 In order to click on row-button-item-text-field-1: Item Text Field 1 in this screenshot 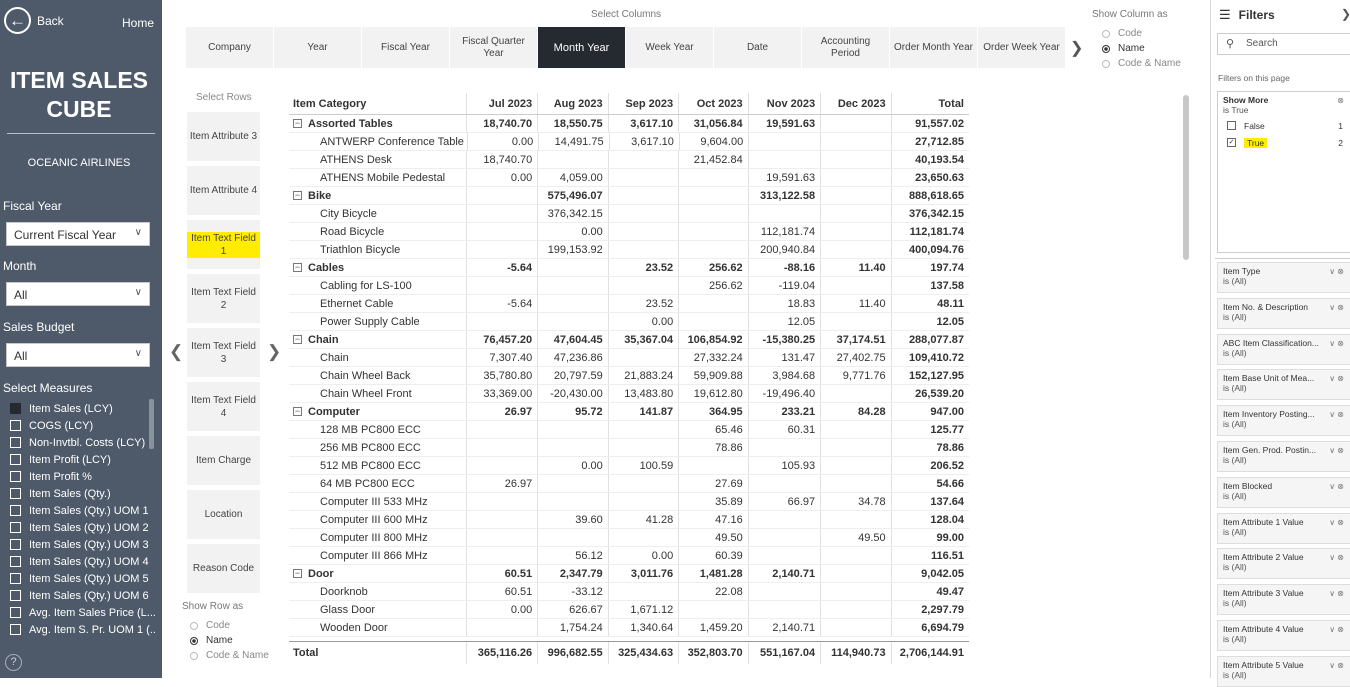, I will do `click(223, 244)`.